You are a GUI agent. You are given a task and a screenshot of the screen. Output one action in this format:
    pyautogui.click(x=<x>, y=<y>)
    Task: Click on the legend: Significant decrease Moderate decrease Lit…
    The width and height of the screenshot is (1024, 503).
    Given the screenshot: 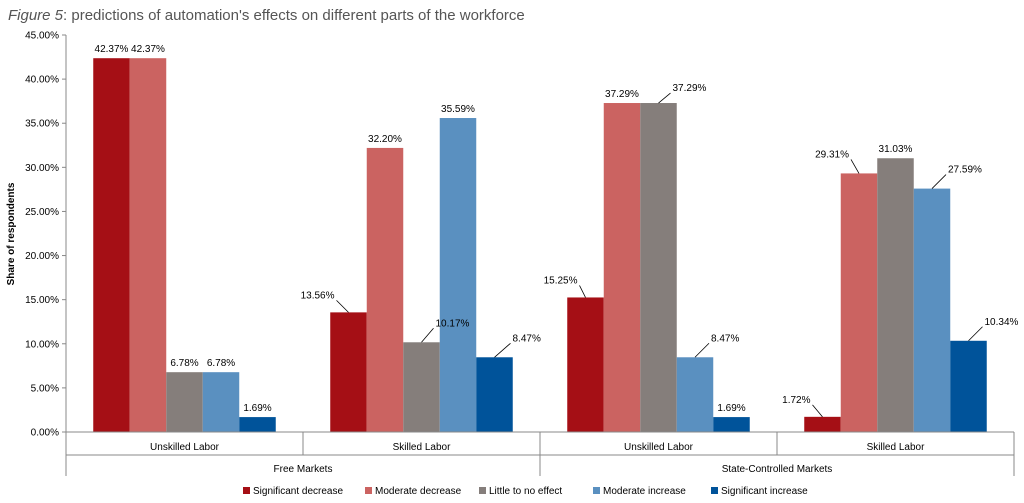 What is the action you would take?
    pyautogui.click(x=525, y=491)
    